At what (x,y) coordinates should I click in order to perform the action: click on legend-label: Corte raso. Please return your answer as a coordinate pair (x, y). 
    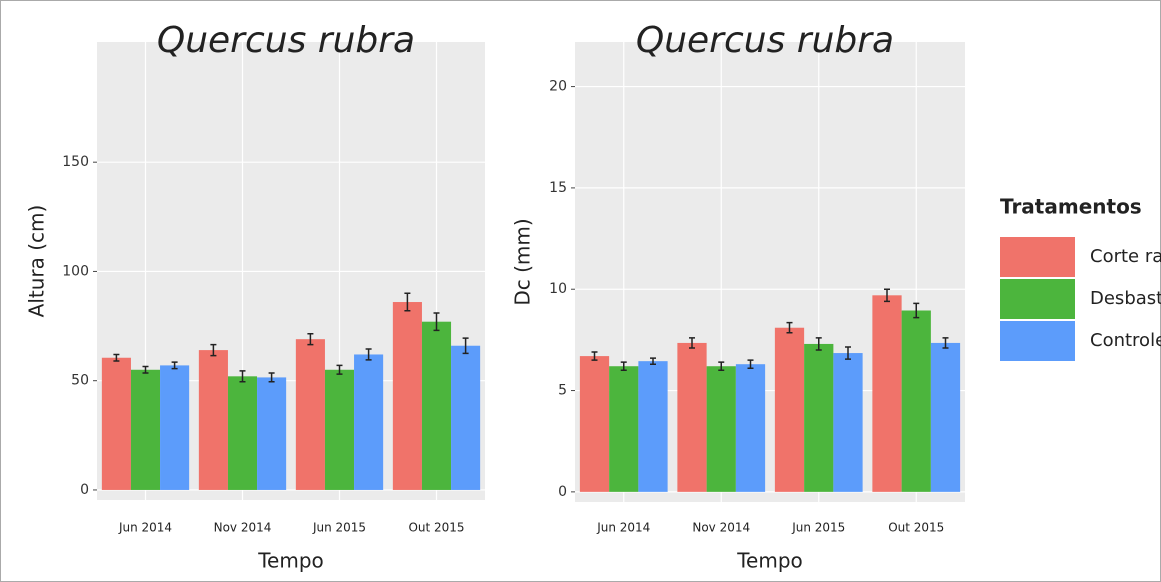
    Looking at the image, I should click on (1125, 256).